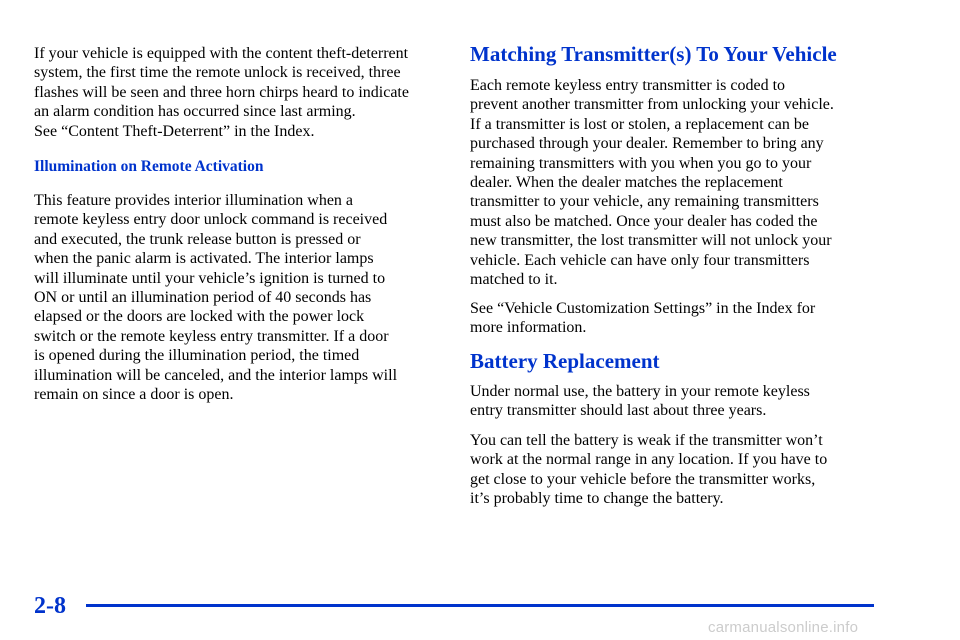 This screenshot has height=640, width=960. I want to click on page-number: 2-8, so click(50, 606).